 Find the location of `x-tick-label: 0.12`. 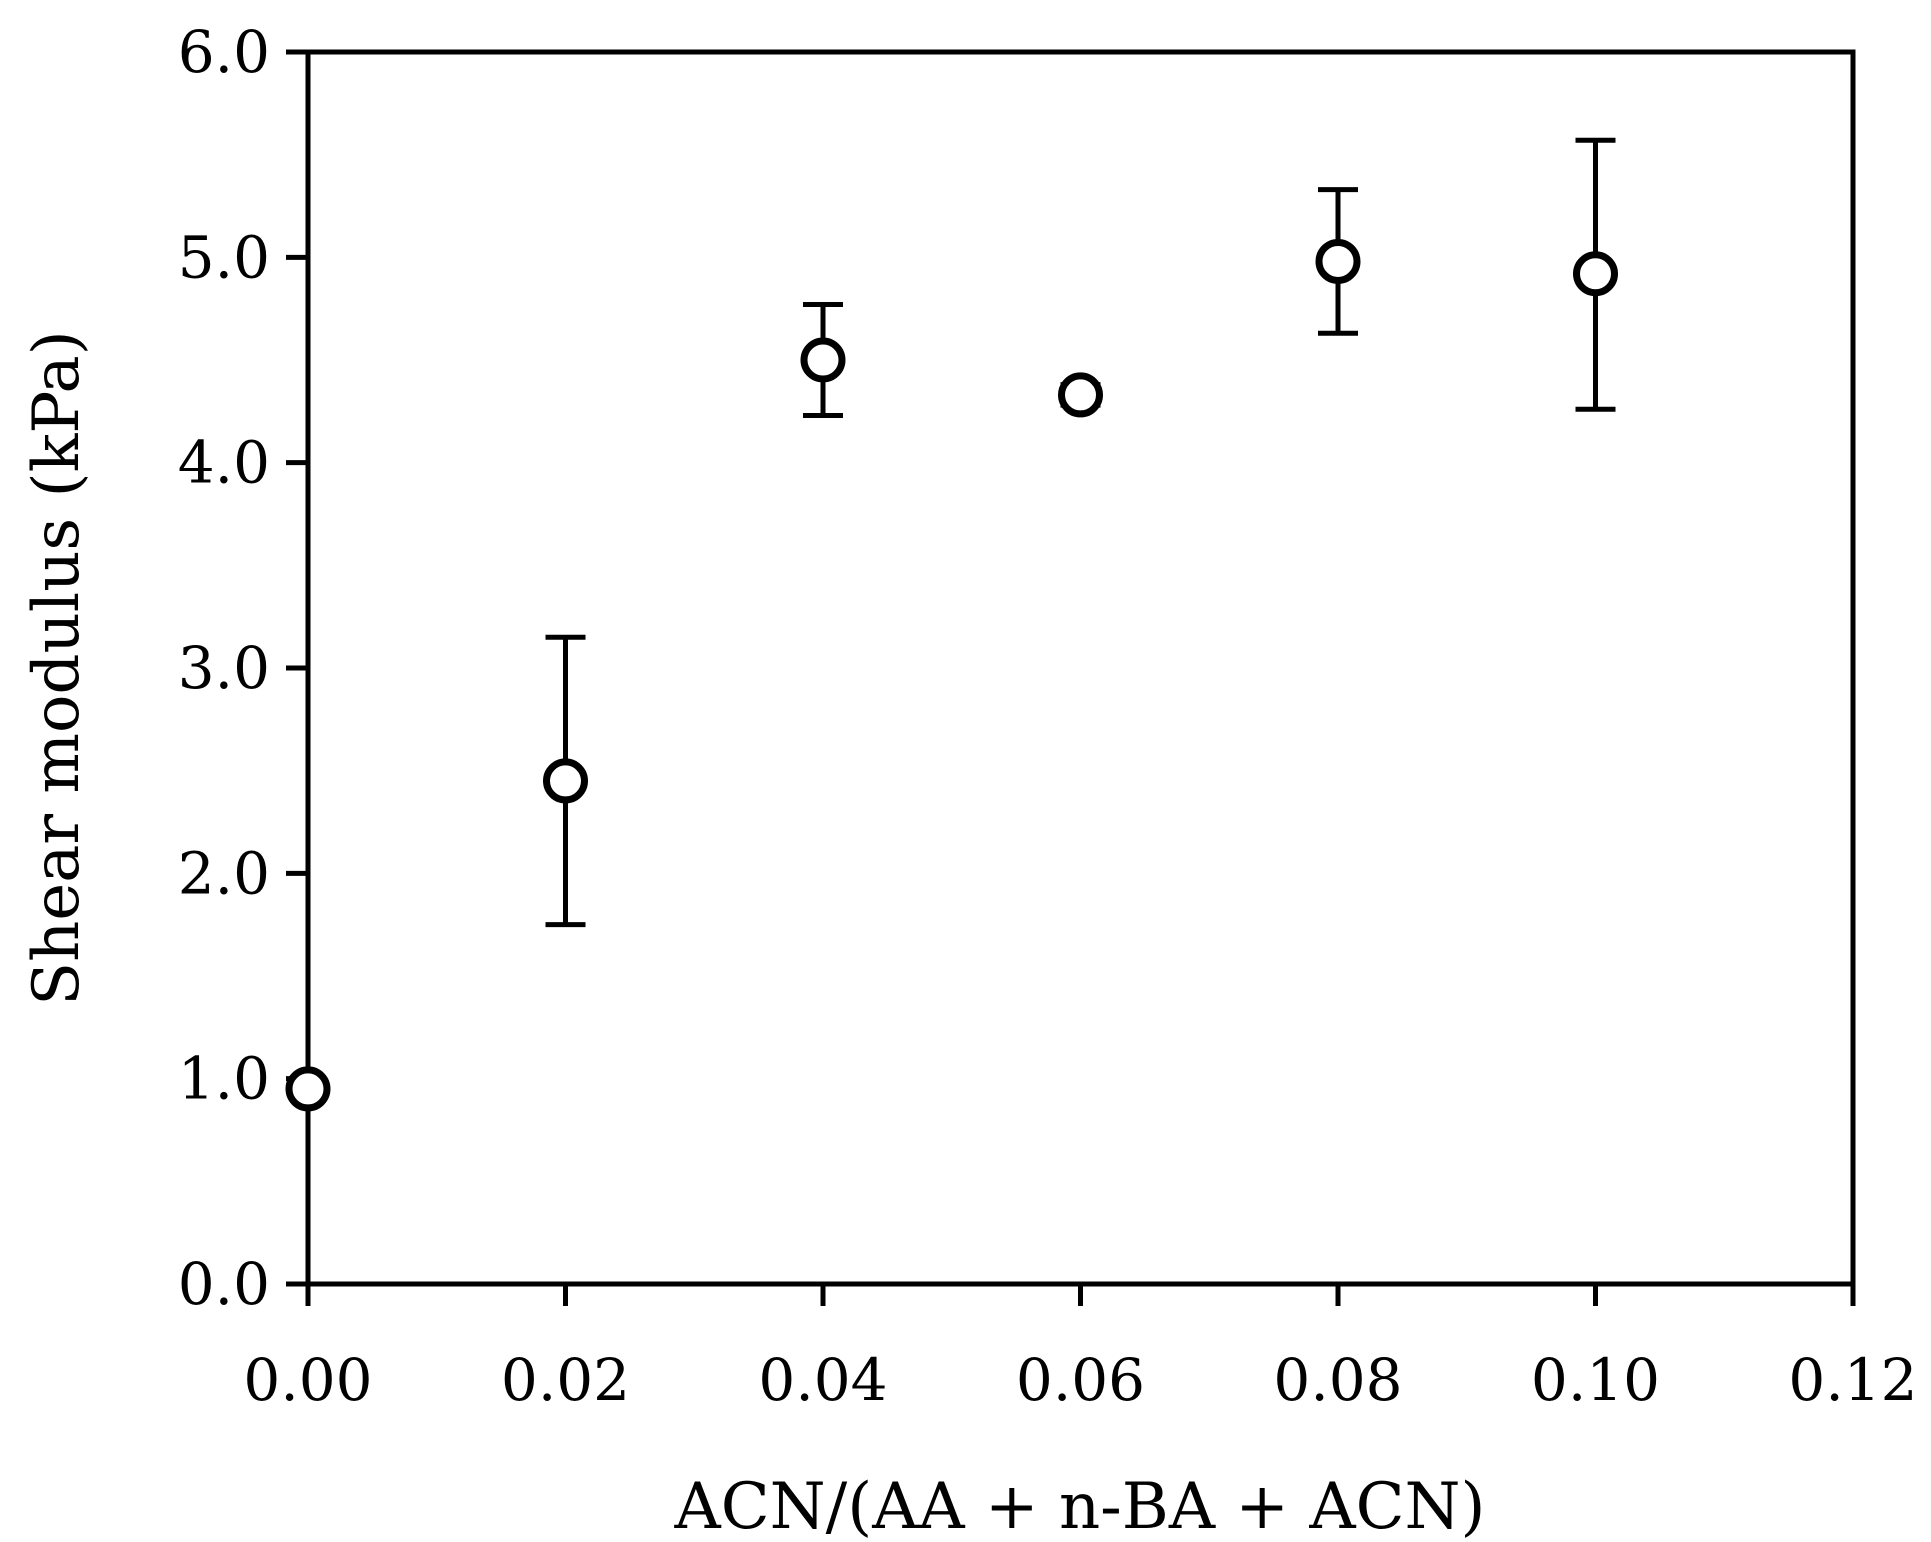

x-tick-label: 0.12 is located at coordinates (1852, 1380).